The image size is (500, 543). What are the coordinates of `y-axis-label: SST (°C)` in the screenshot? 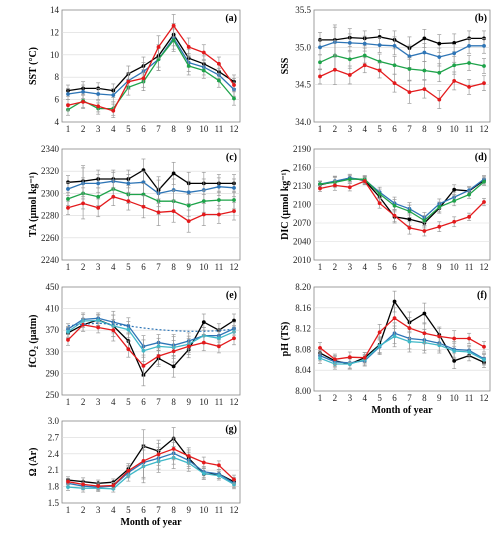 It's located at (33, 66).